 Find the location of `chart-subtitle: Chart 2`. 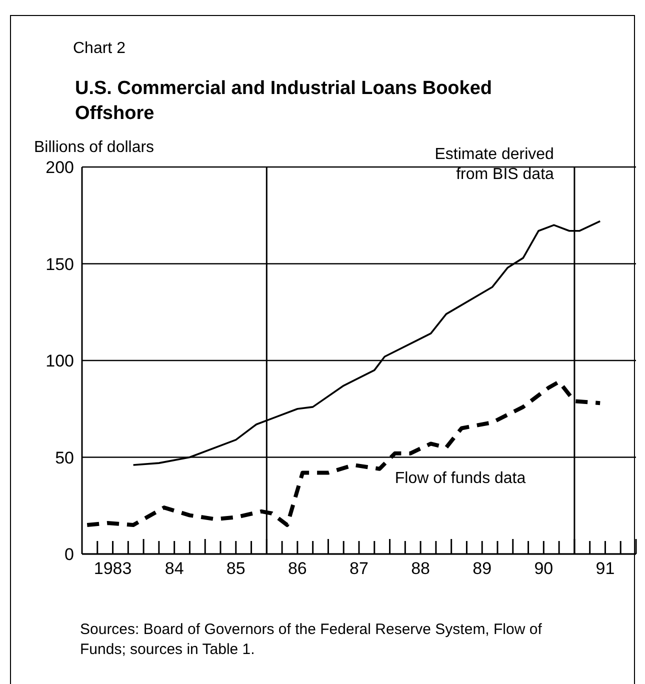

chart-subtitle: Chart 2 is located at coordinates (99, 49).